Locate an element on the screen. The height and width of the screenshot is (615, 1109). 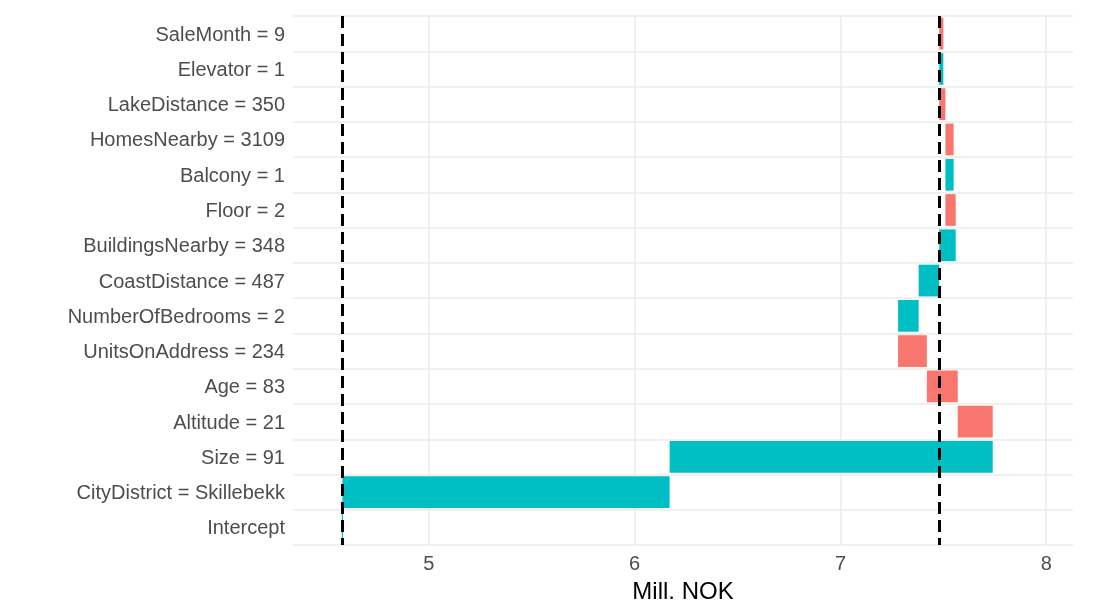
x-tick-label: 6 is located at coordinates (635, 563).